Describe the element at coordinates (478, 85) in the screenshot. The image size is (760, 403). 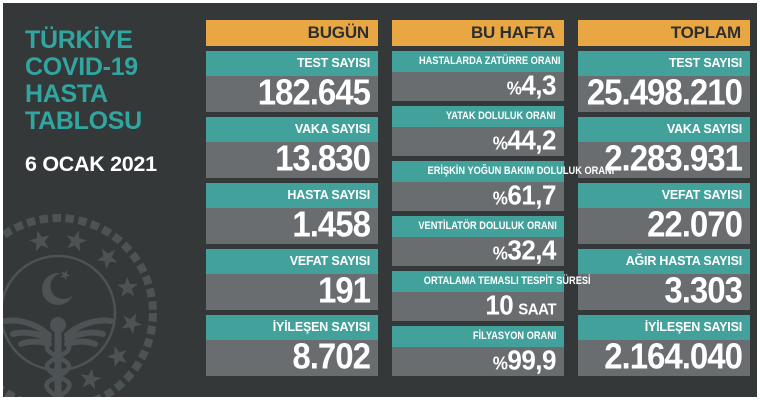
I see `stat-value: %4,3` at that location.